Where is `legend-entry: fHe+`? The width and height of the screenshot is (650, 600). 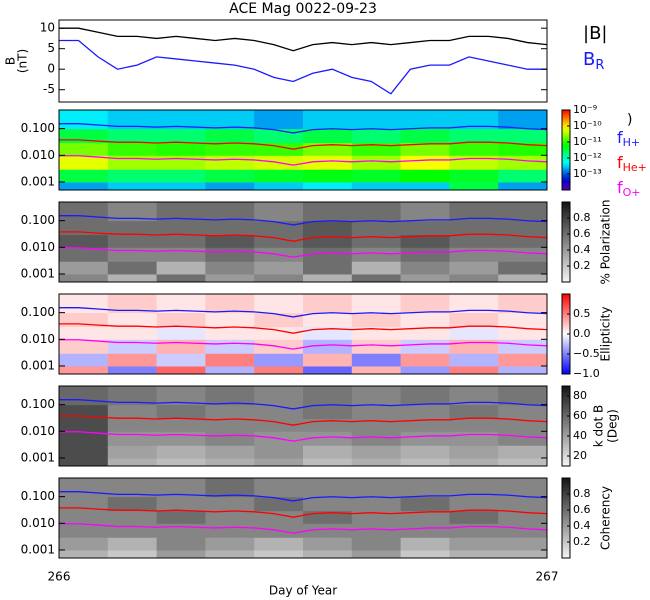 legend-entry: fHe+ is located at coordinates (632, 164).